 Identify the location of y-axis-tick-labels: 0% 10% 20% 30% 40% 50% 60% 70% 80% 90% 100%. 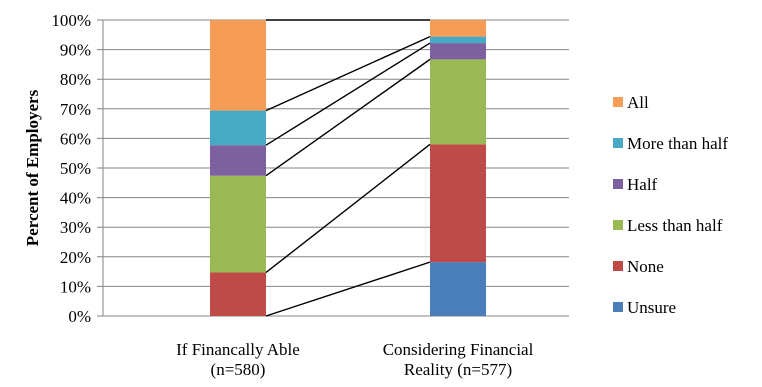
(71, 168).